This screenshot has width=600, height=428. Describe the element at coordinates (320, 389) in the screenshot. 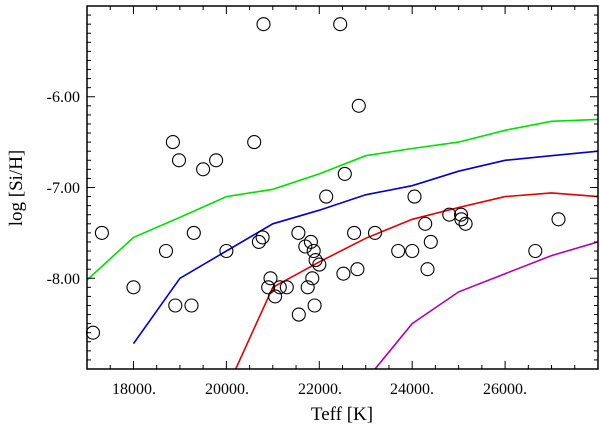

I see `x-tick-label: 22000.` at that location.